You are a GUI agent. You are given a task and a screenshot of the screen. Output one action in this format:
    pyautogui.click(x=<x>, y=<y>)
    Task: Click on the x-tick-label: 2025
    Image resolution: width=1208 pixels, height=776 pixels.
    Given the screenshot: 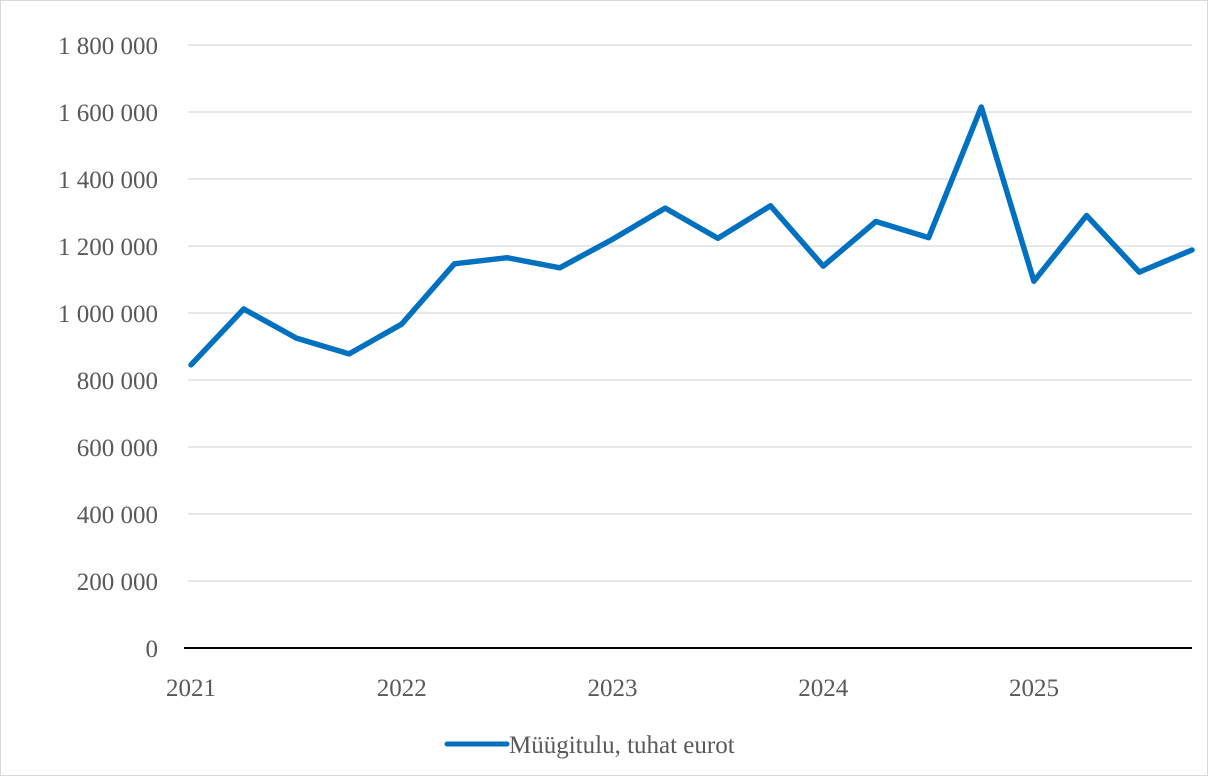 What is the action you would take?
    pyautogui.click(x=1034, y=688)
    